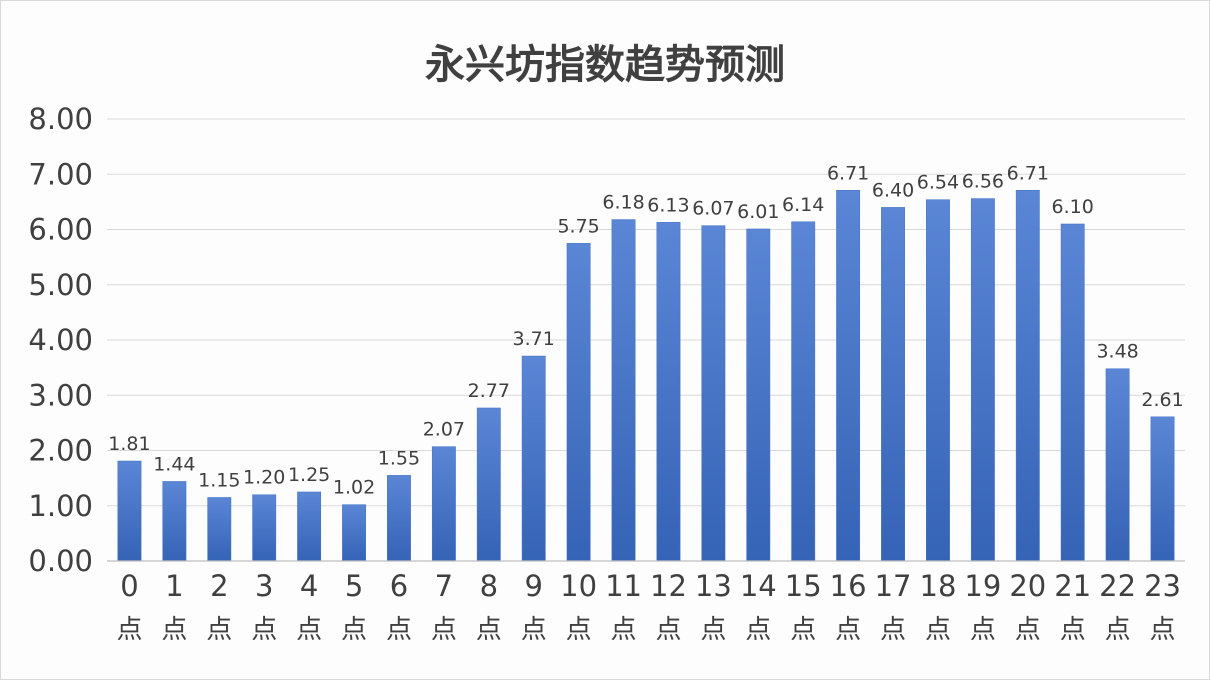 This screenshot has height=680, width=1210. What do you see at coordinates (354, 488) in the screenshot?
I see `data-label: 1.02` at bounding box center [354, 488].